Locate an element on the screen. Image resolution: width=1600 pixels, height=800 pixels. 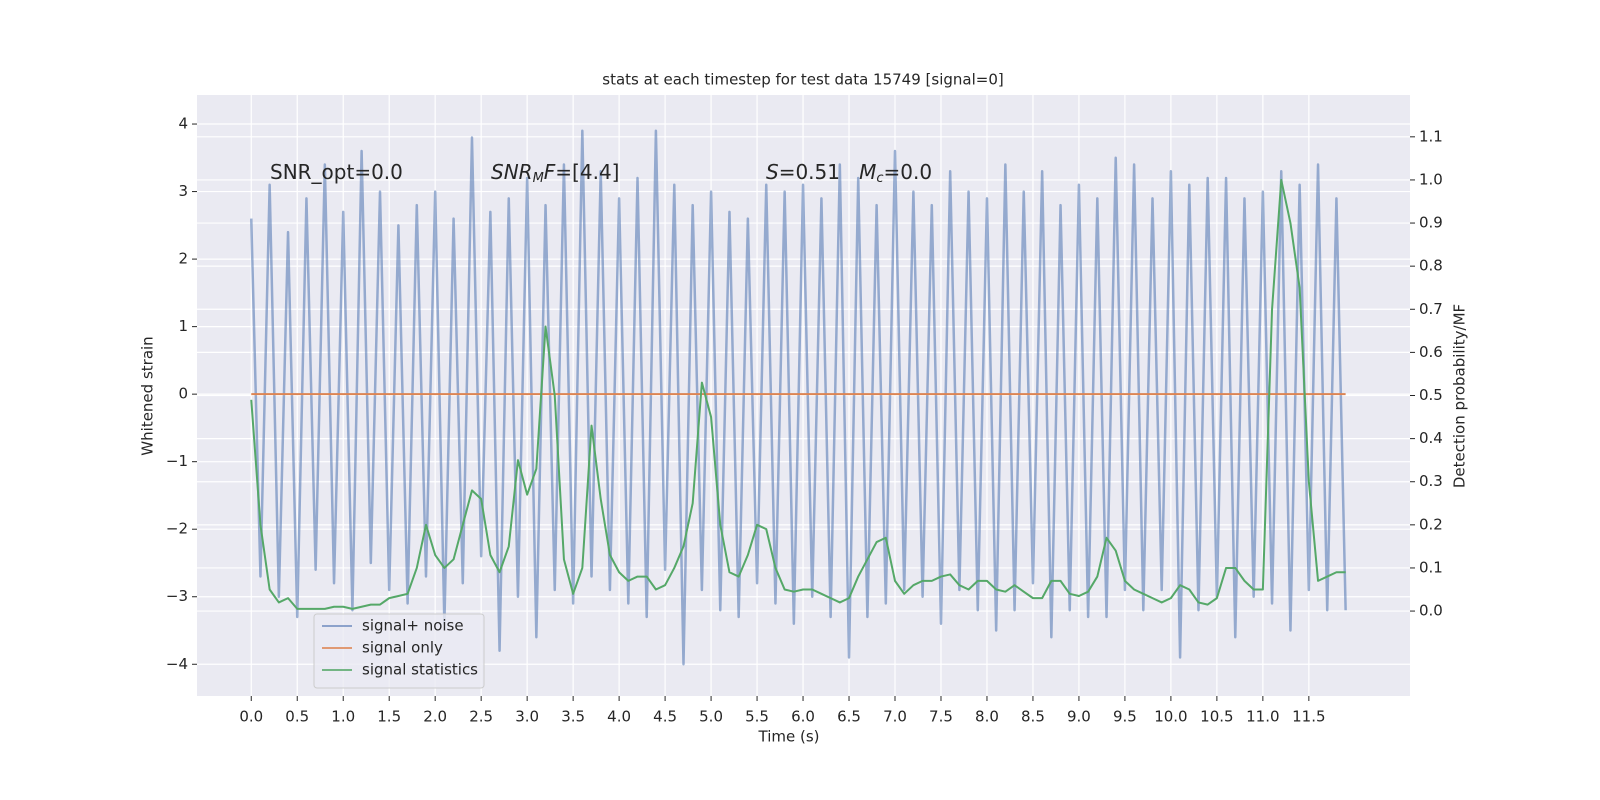
x-tick-label: 0.0 is located at coordinates (251, 717).